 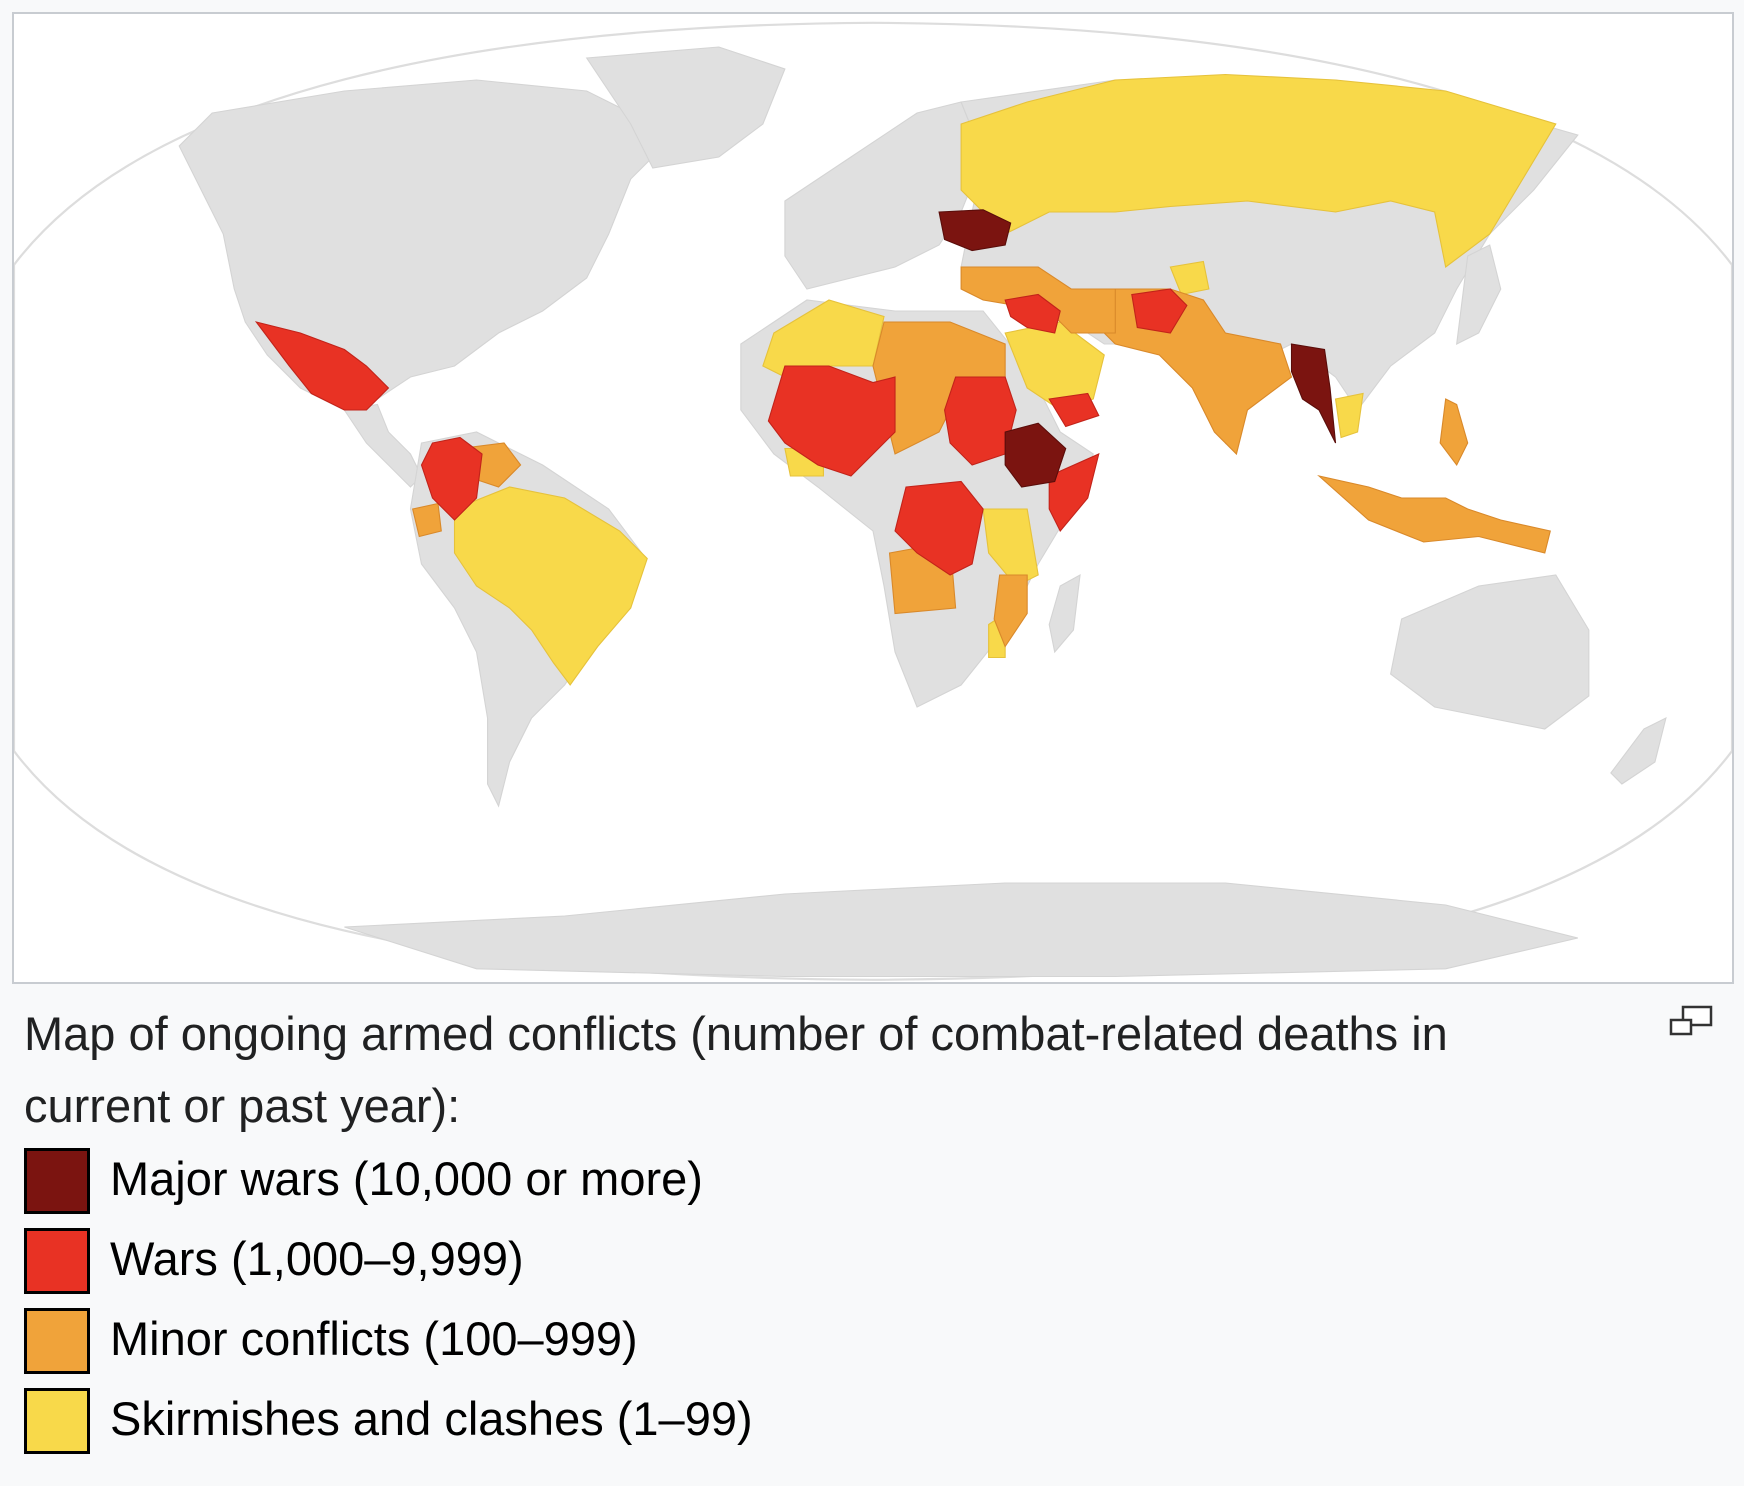 I want to click on legend-label-major-wars: Major wars (10,000 or more), so click(x=406, y=1178).